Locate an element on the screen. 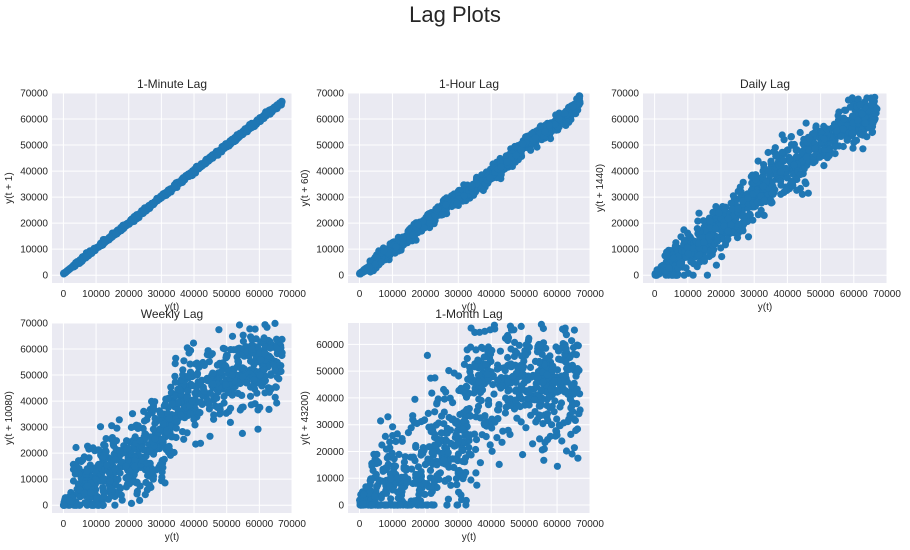  y-axis-label: y(t + 60) is located at coordinates (305, 188).